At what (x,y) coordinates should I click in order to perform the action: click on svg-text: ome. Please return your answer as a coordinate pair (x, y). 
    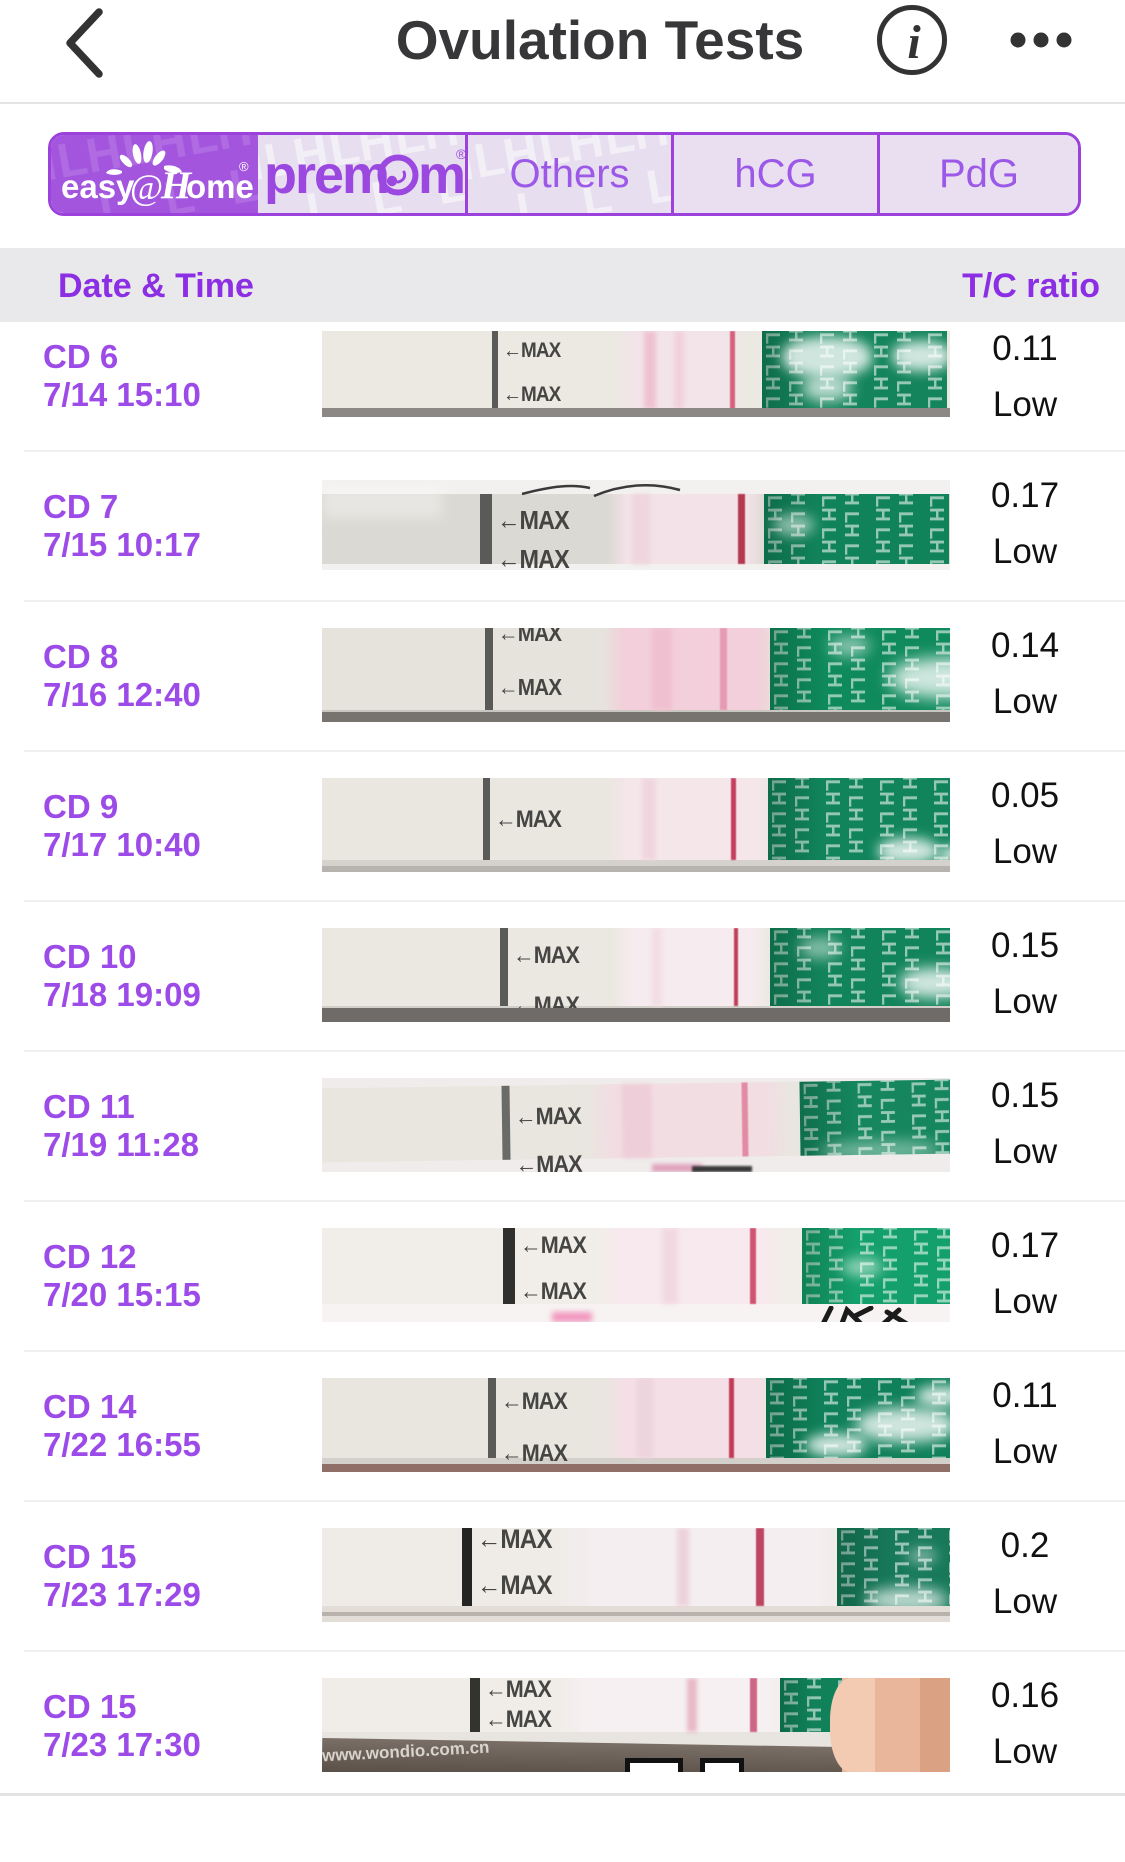
    Looking at the image, I should click on (220, 186).